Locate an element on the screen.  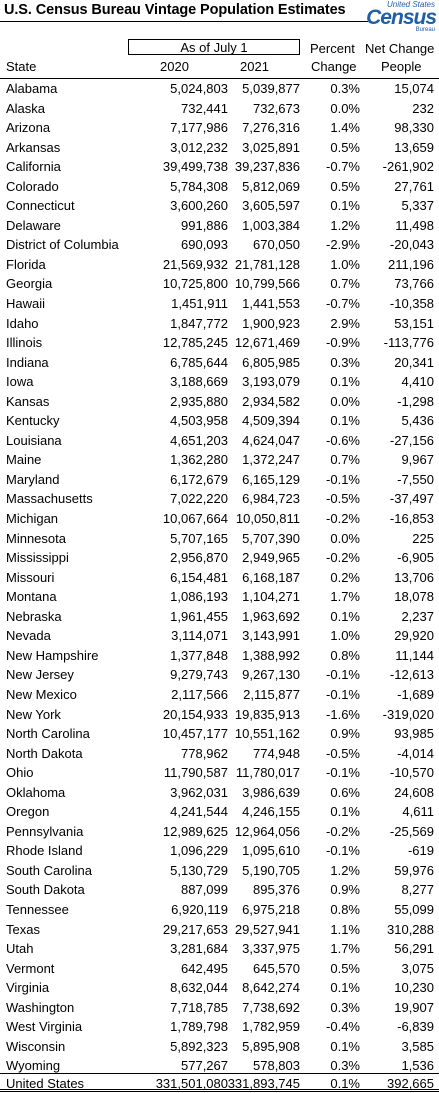
population-2020-cell: 5,892,323 is located at coordinates (199, 1046).